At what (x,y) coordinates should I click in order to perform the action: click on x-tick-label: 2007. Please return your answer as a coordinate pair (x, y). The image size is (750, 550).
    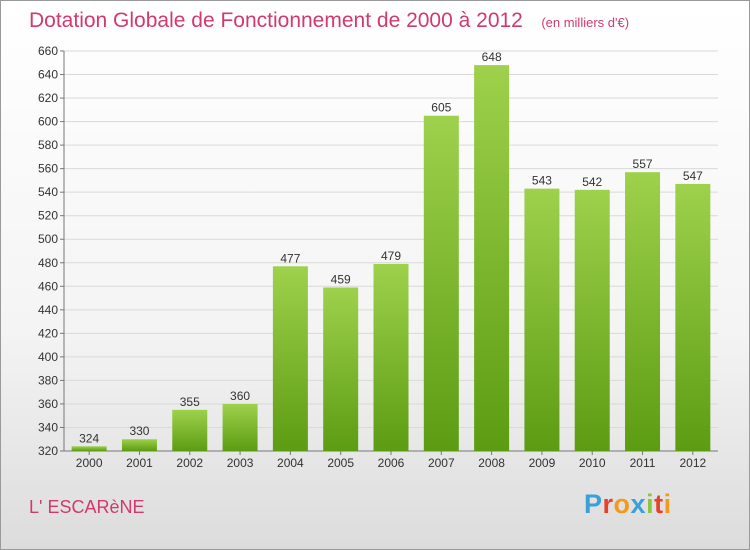
    Looking at the image, I should click on (441, 463).